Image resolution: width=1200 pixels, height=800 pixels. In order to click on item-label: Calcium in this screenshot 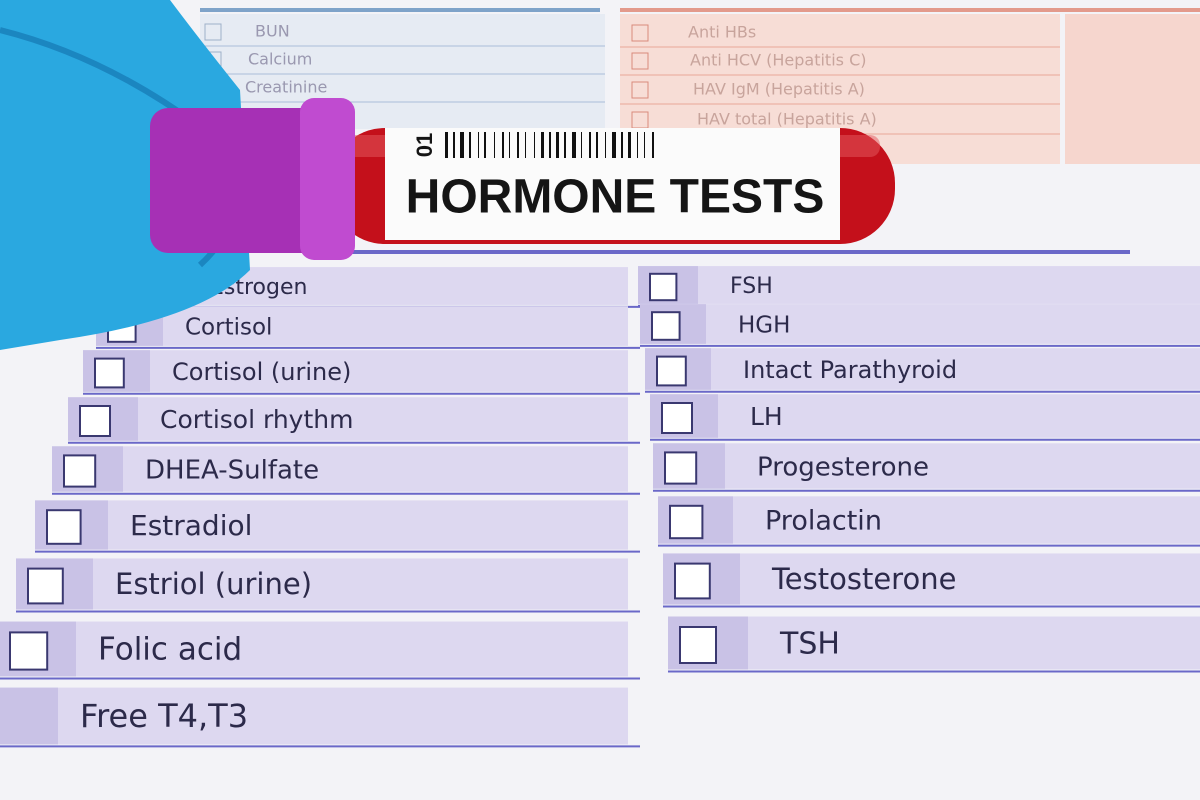, I will do `click(280, 59)`.